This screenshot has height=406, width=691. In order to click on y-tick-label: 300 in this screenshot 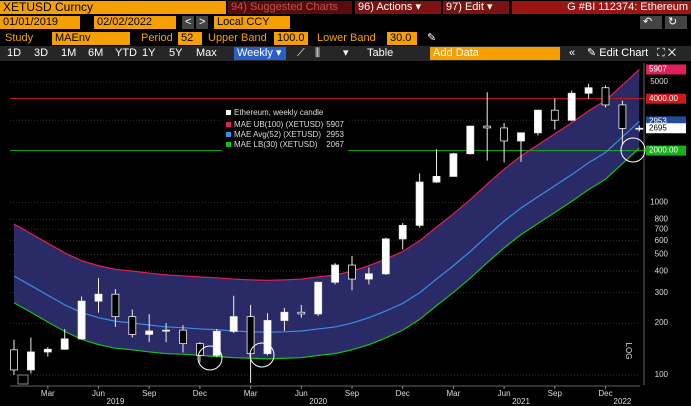, I will do `click(662, 292)`.